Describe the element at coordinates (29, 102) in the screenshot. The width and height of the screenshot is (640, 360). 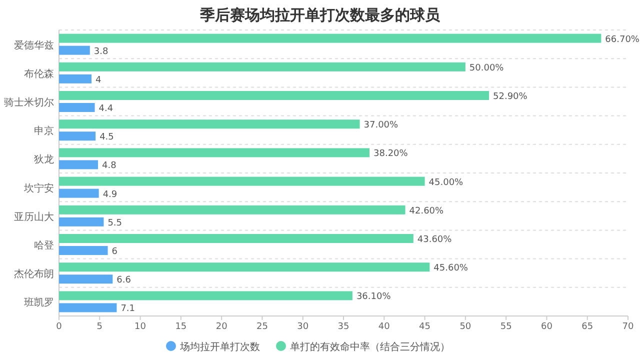
I see `y-tick-label: 骑士米切尔` at that location.